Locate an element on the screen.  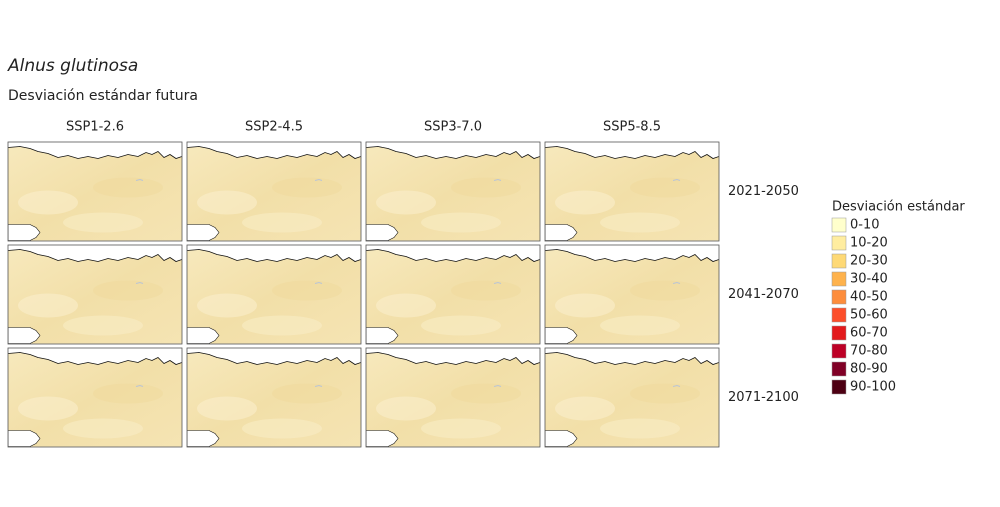
legend-label: 60-70 is located at coordinates (869, 333).